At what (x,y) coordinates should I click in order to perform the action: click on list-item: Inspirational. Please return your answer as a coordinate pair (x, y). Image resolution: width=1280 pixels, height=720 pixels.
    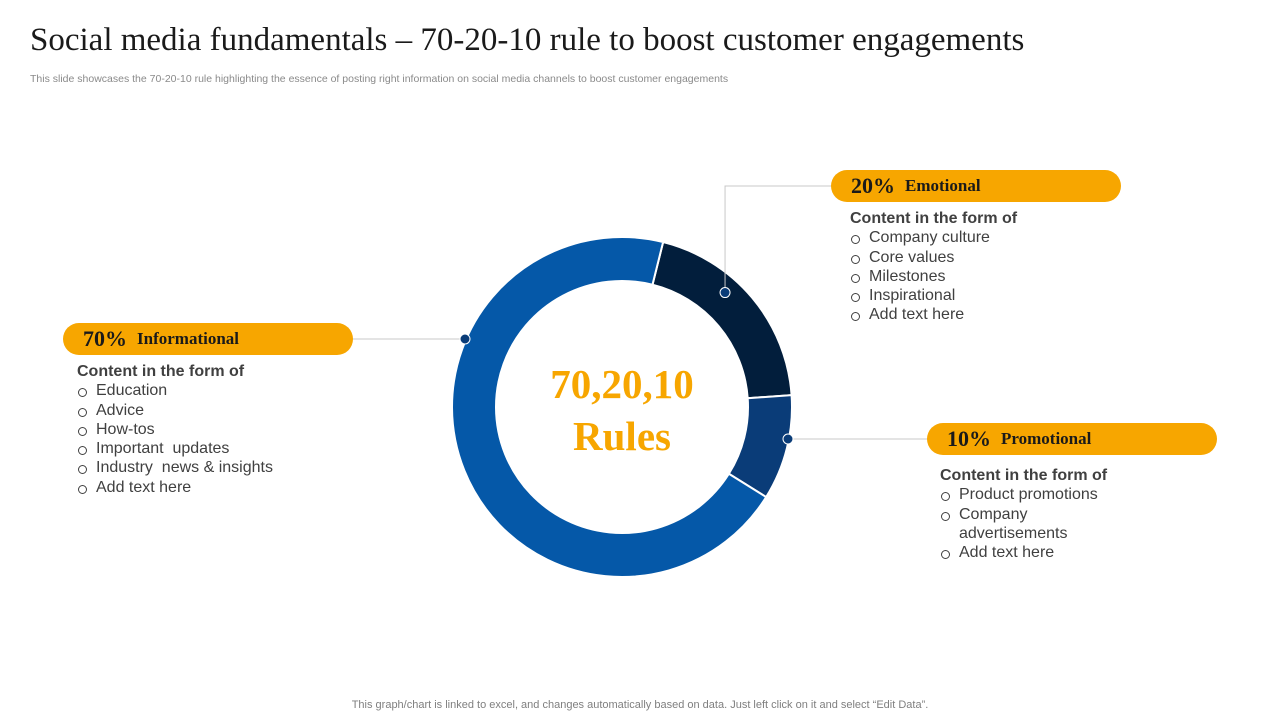
    Looking at the image, I should click on (980, 295).